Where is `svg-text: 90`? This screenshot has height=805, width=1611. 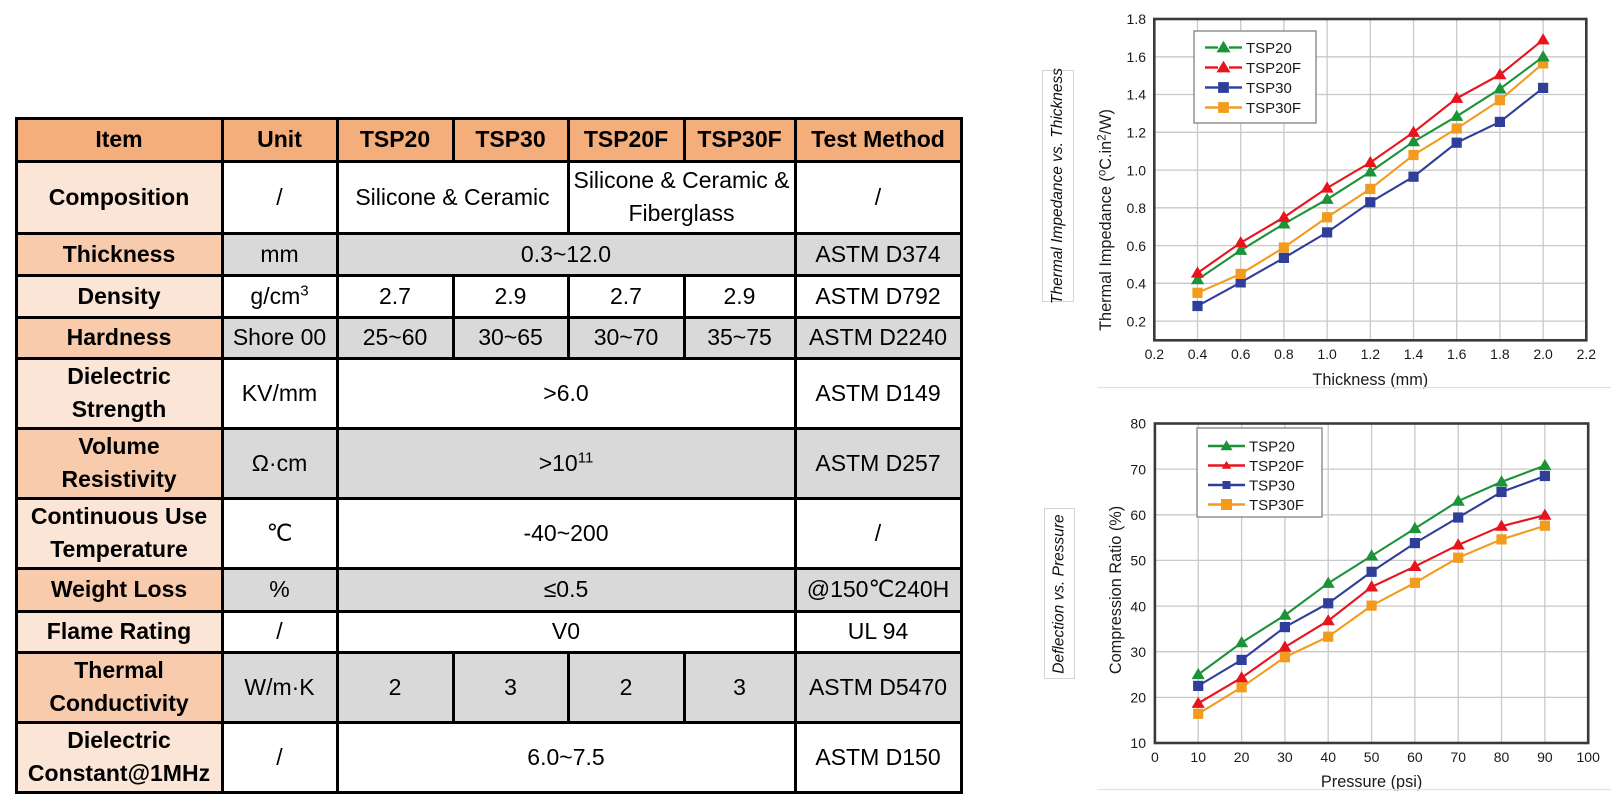
svg-text: 90 is located at coordinates (1545, 757).